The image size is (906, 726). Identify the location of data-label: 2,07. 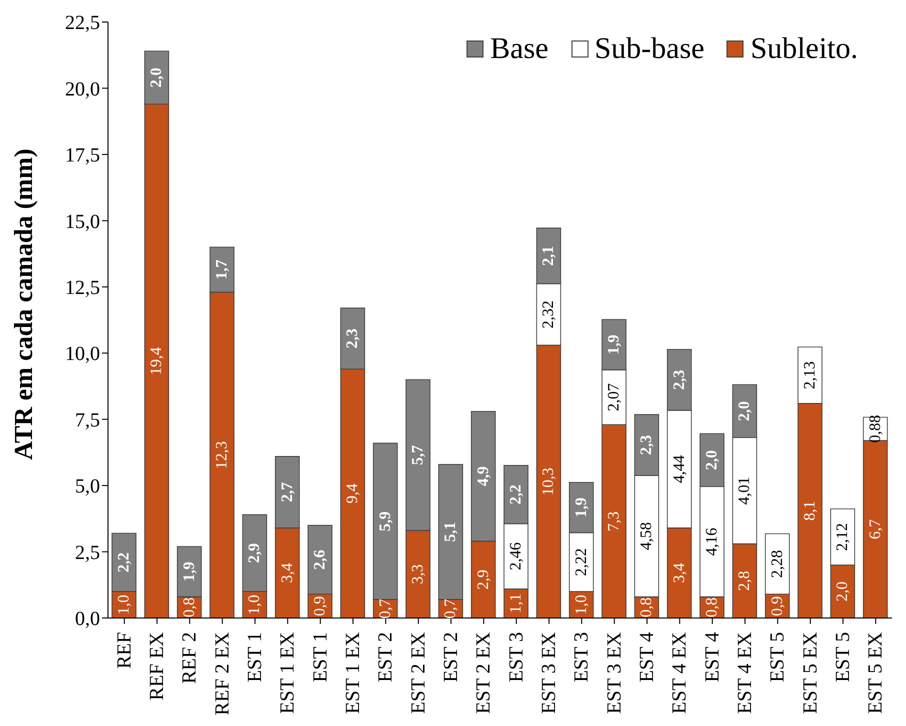
(614, 397).